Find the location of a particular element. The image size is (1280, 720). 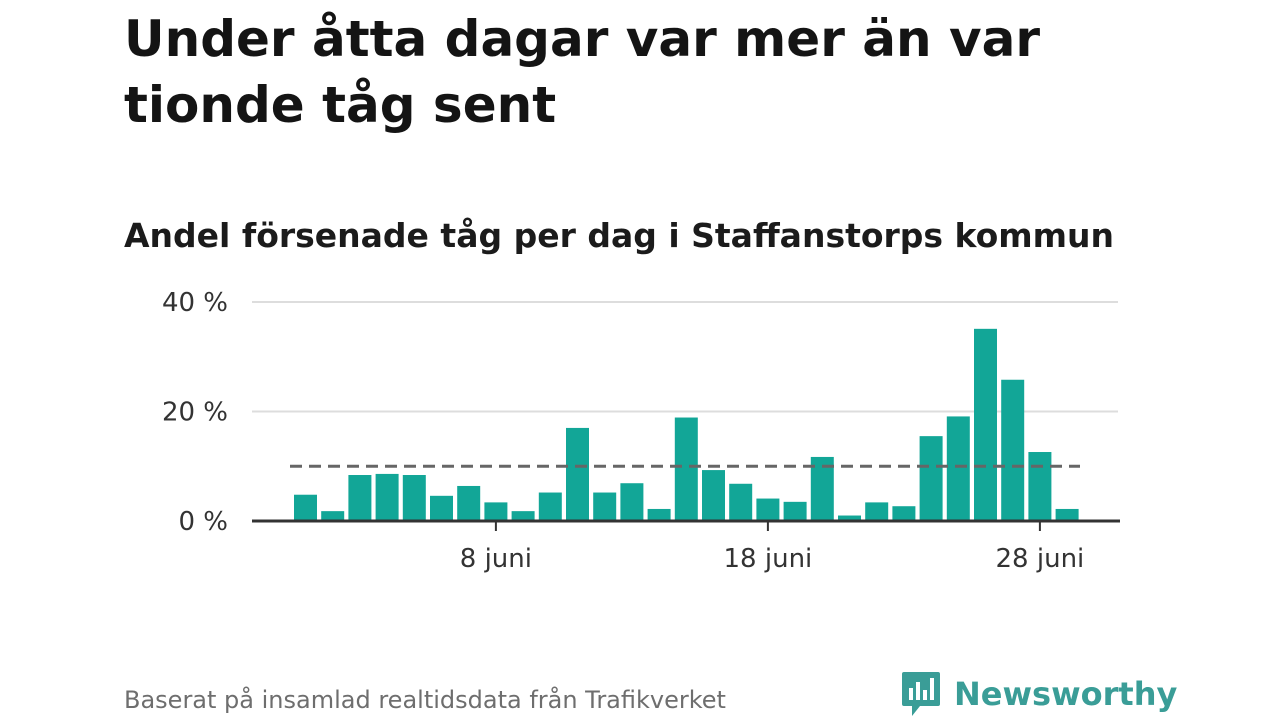

x-tick-label: 8 juni is located at coordinates (496, 559).